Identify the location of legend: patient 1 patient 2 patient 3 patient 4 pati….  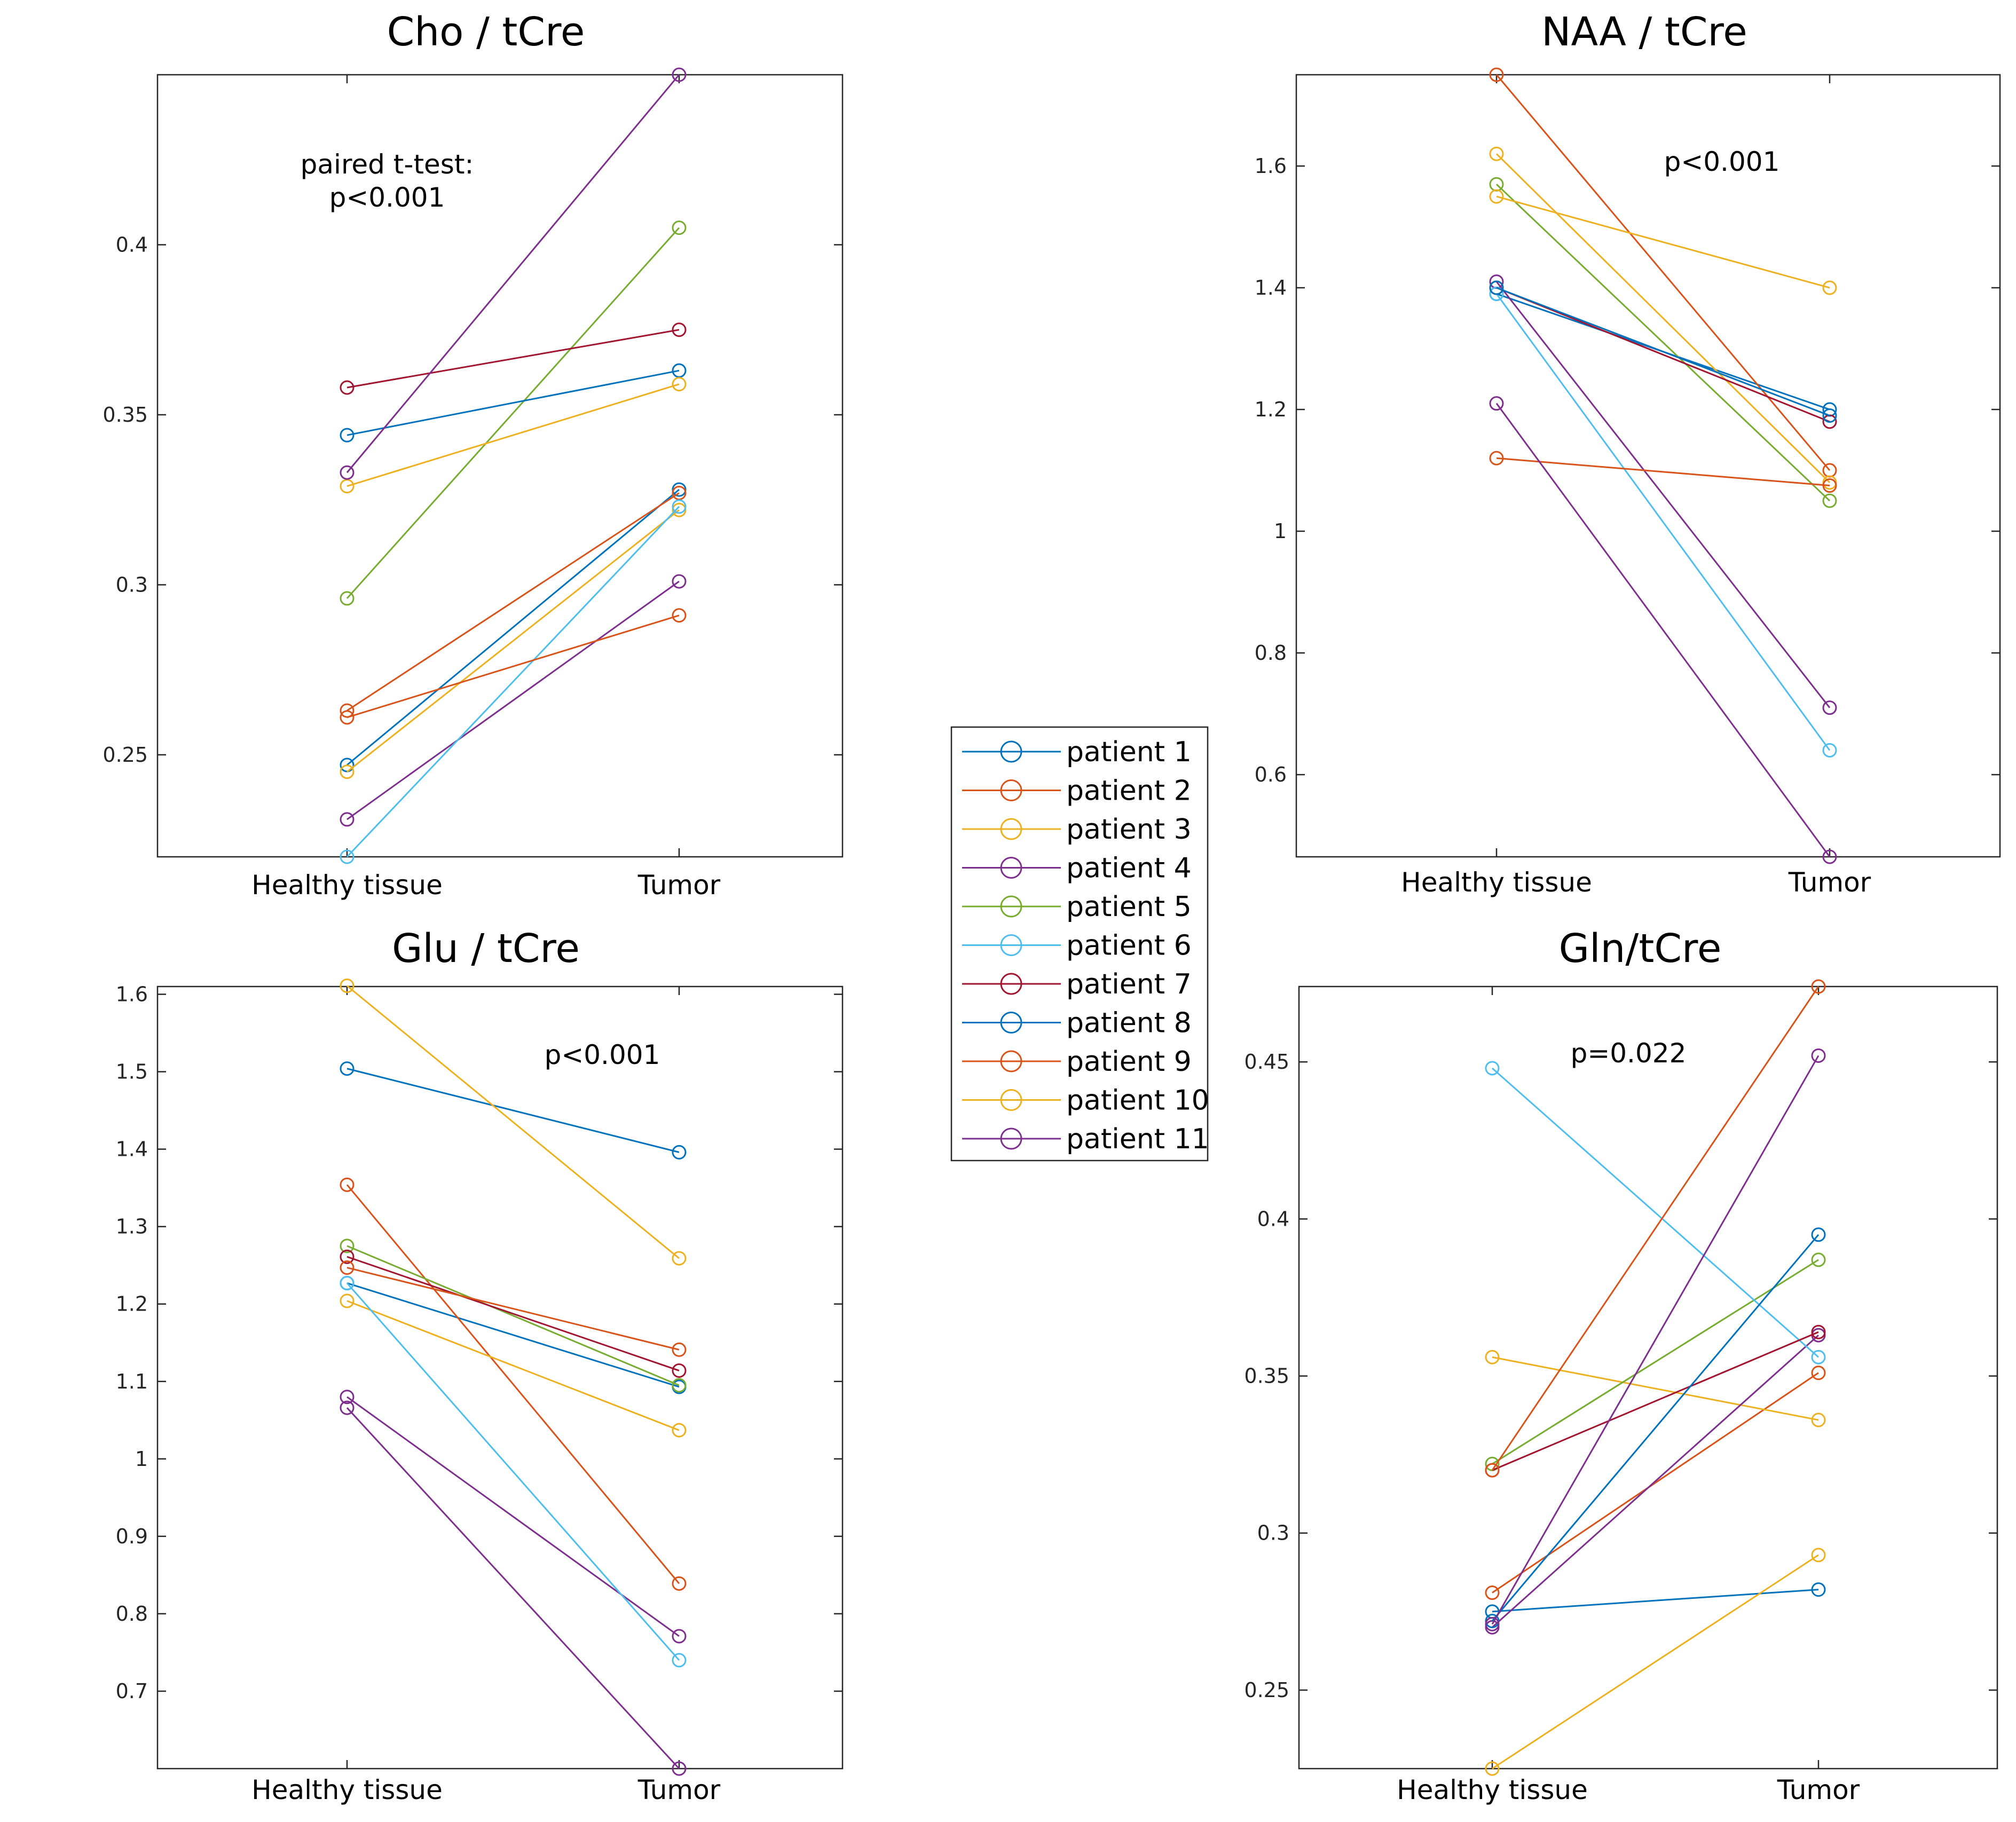
(1079, 944).